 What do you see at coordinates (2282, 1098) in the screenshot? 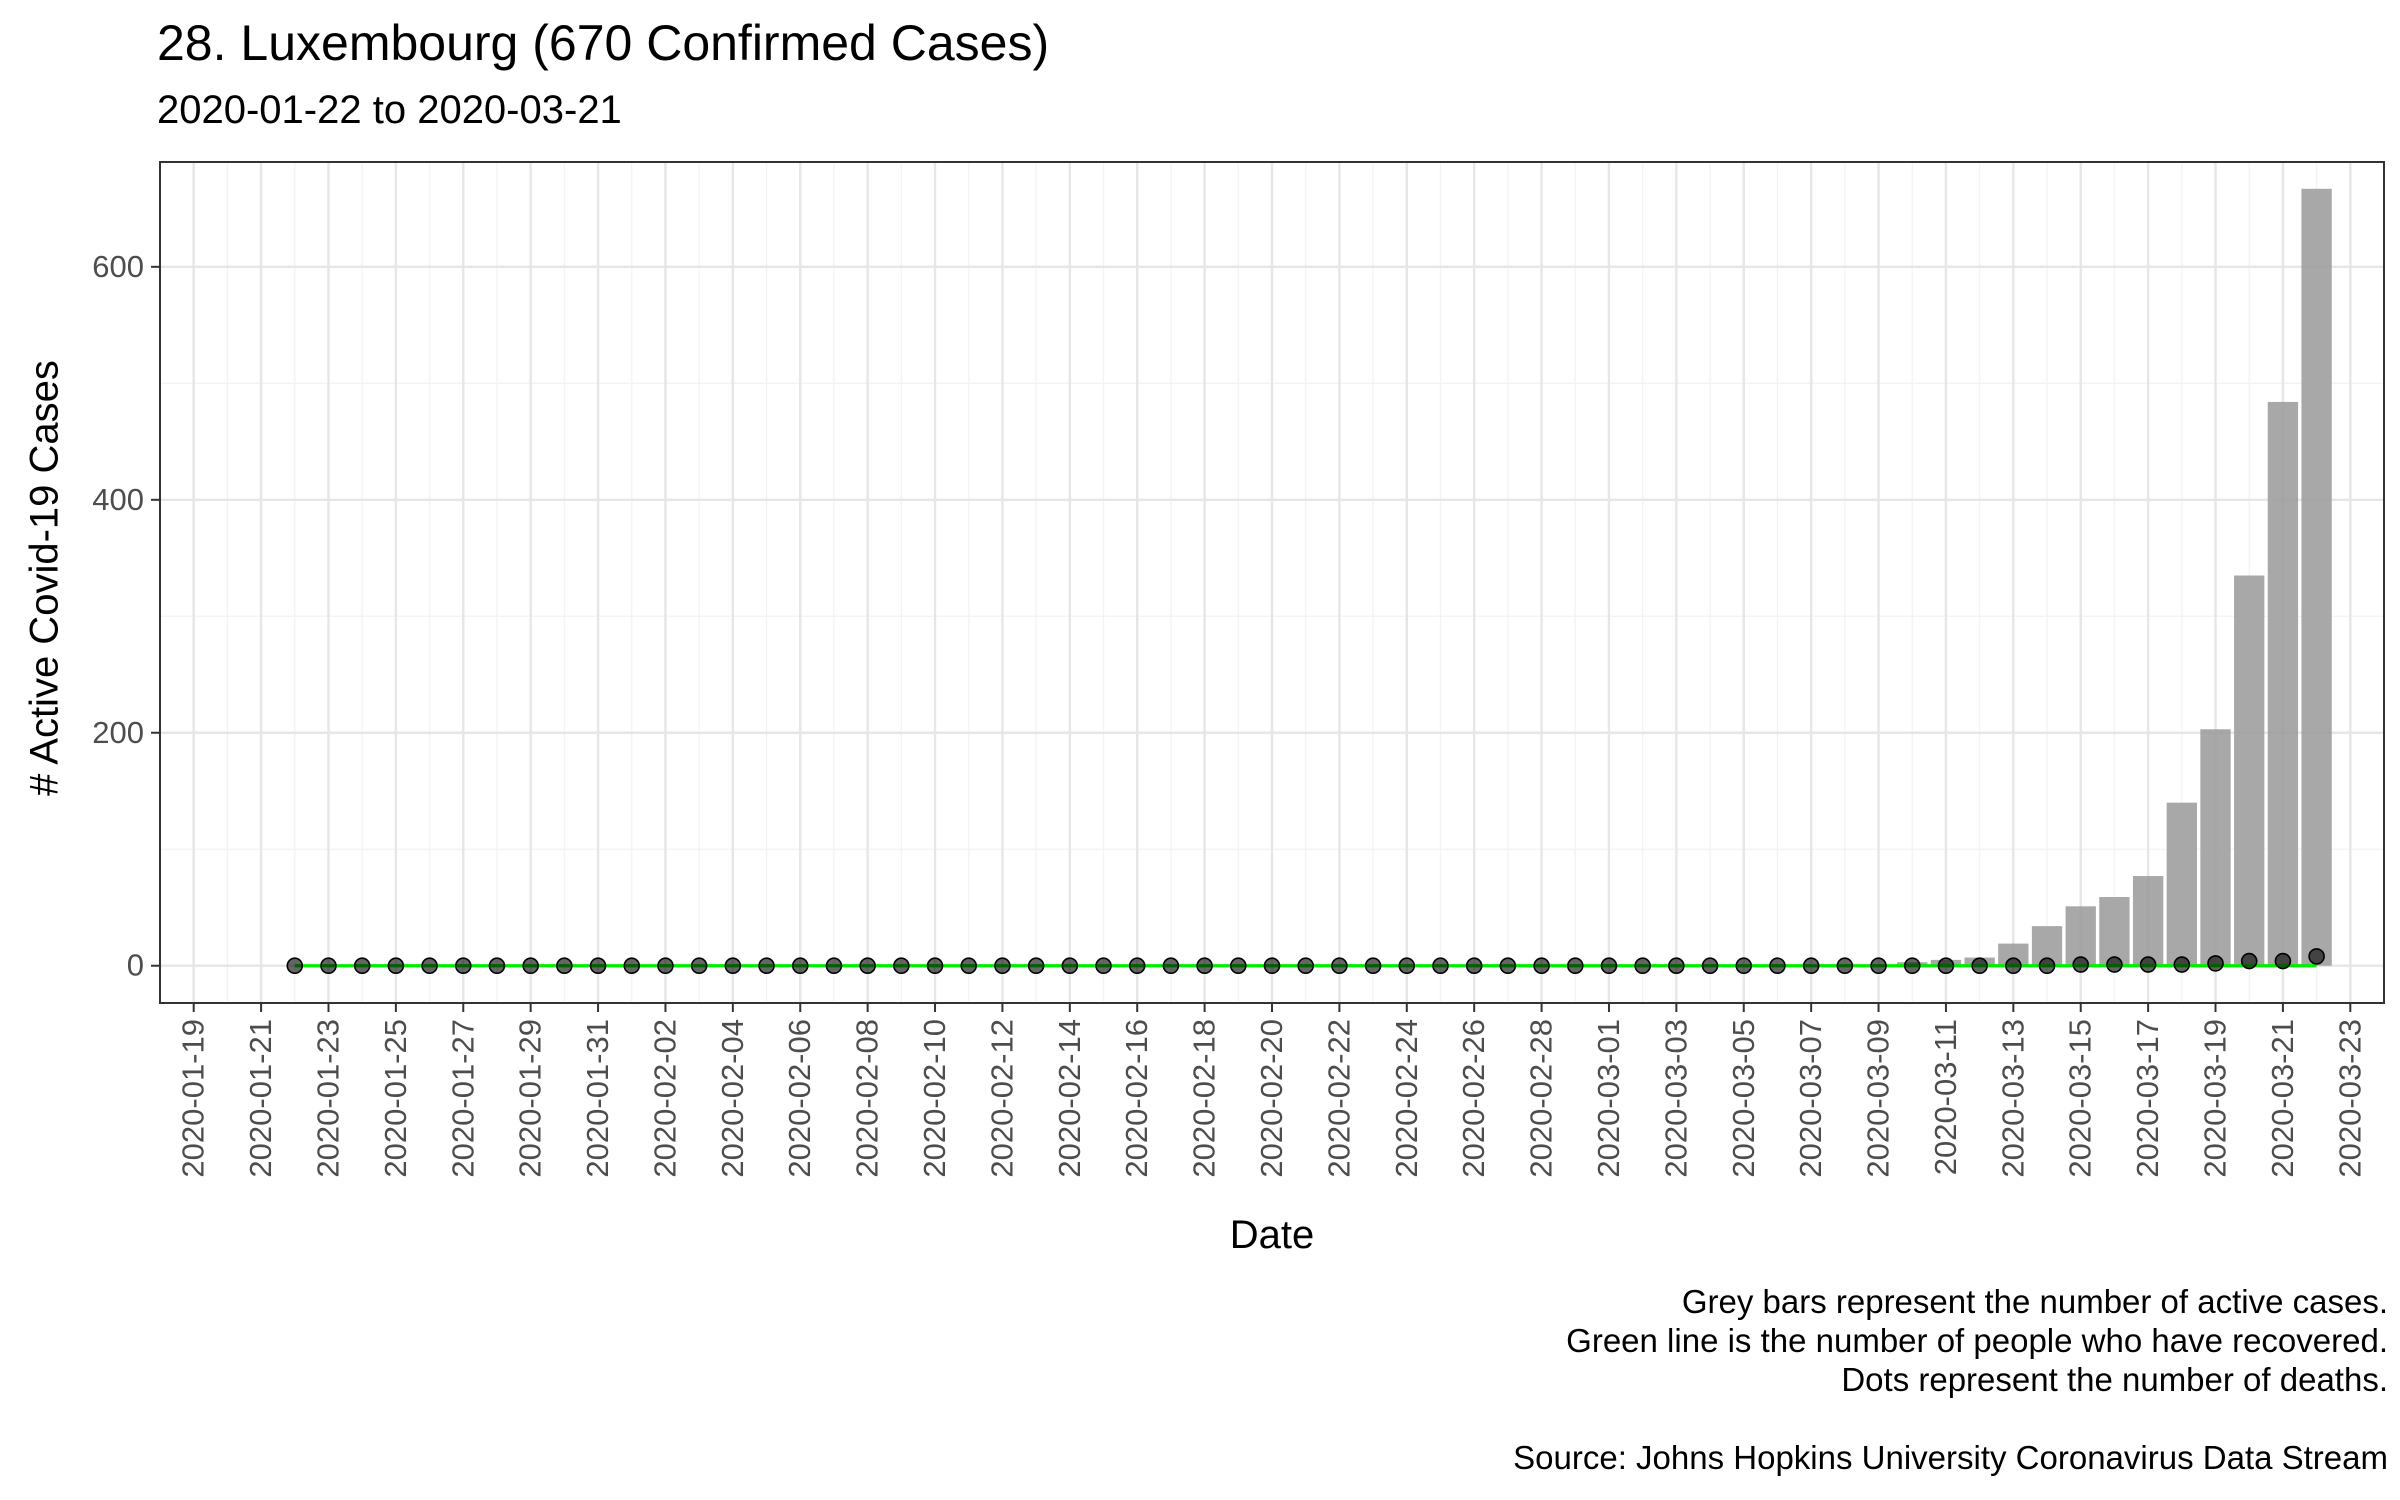
I see `x-tick-label: 2020-03-21` at bounding box center [2282, 1098].